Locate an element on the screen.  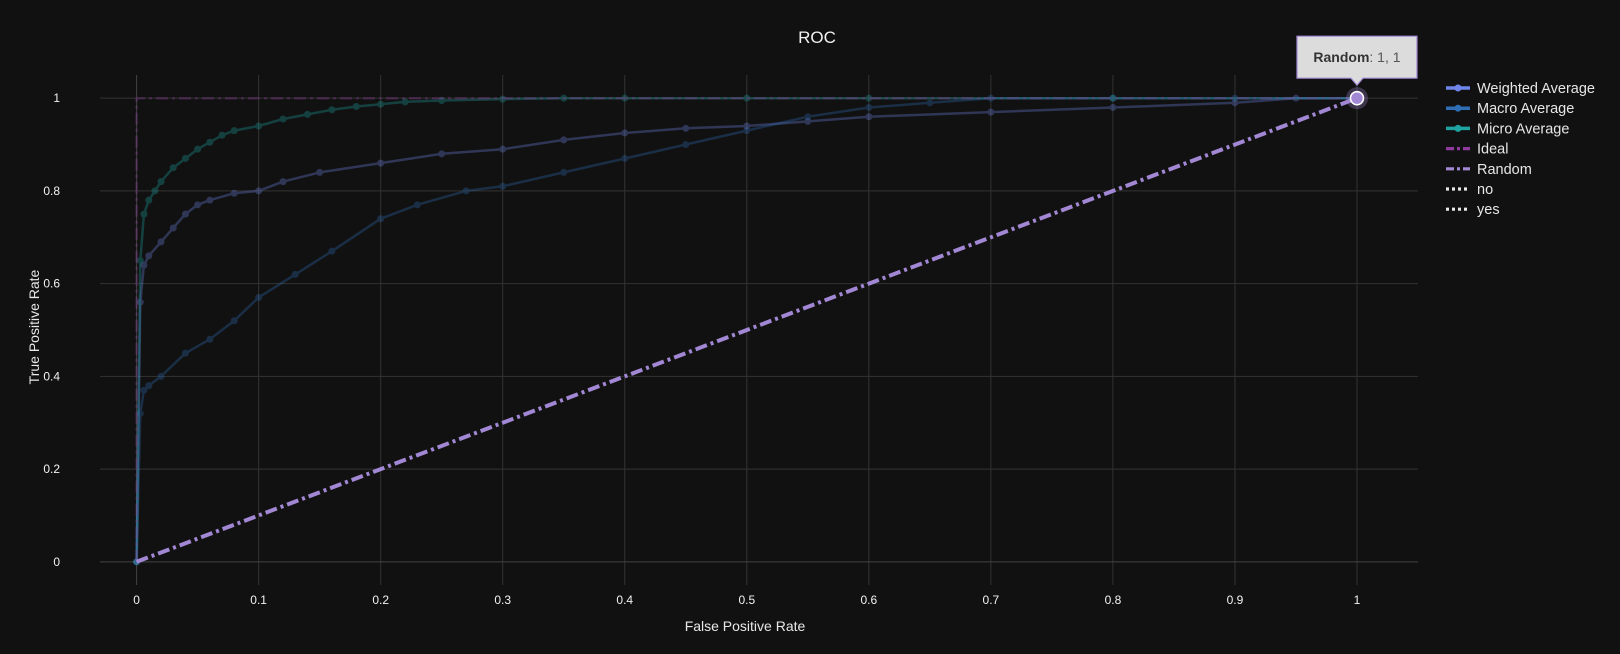
y-tick-label: 0.4 is located at coordinates (51, 376).